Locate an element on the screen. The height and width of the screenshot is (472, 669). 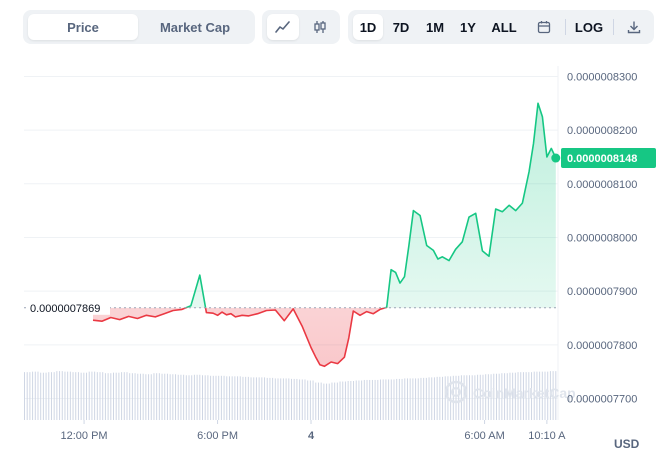
download-button is located at coordinates (634, 27).